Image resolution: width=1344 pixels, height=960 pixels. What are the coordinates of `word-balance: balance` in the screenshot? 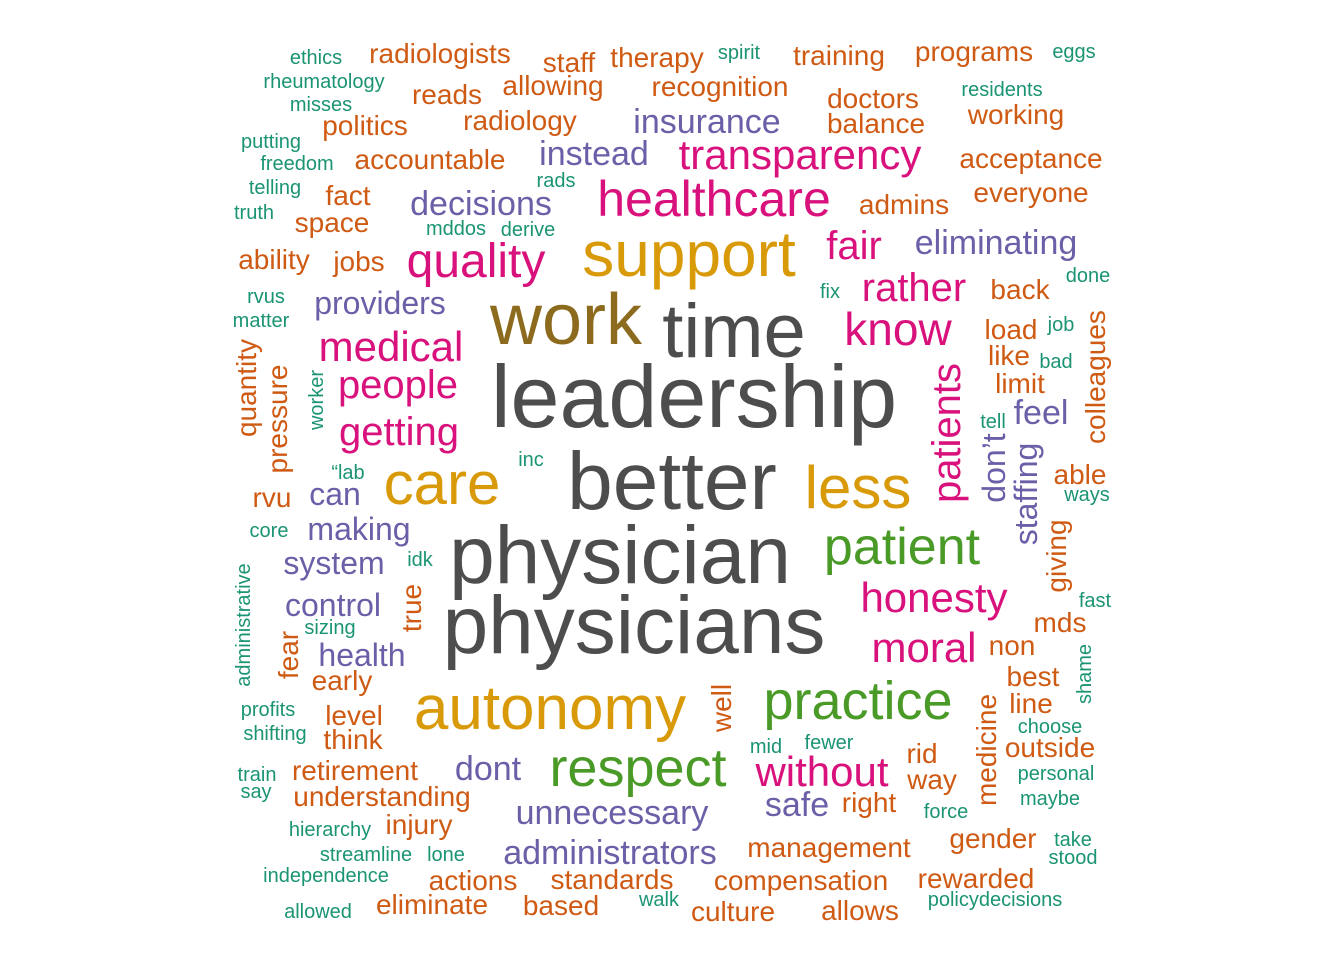 It's located at (876, 123).